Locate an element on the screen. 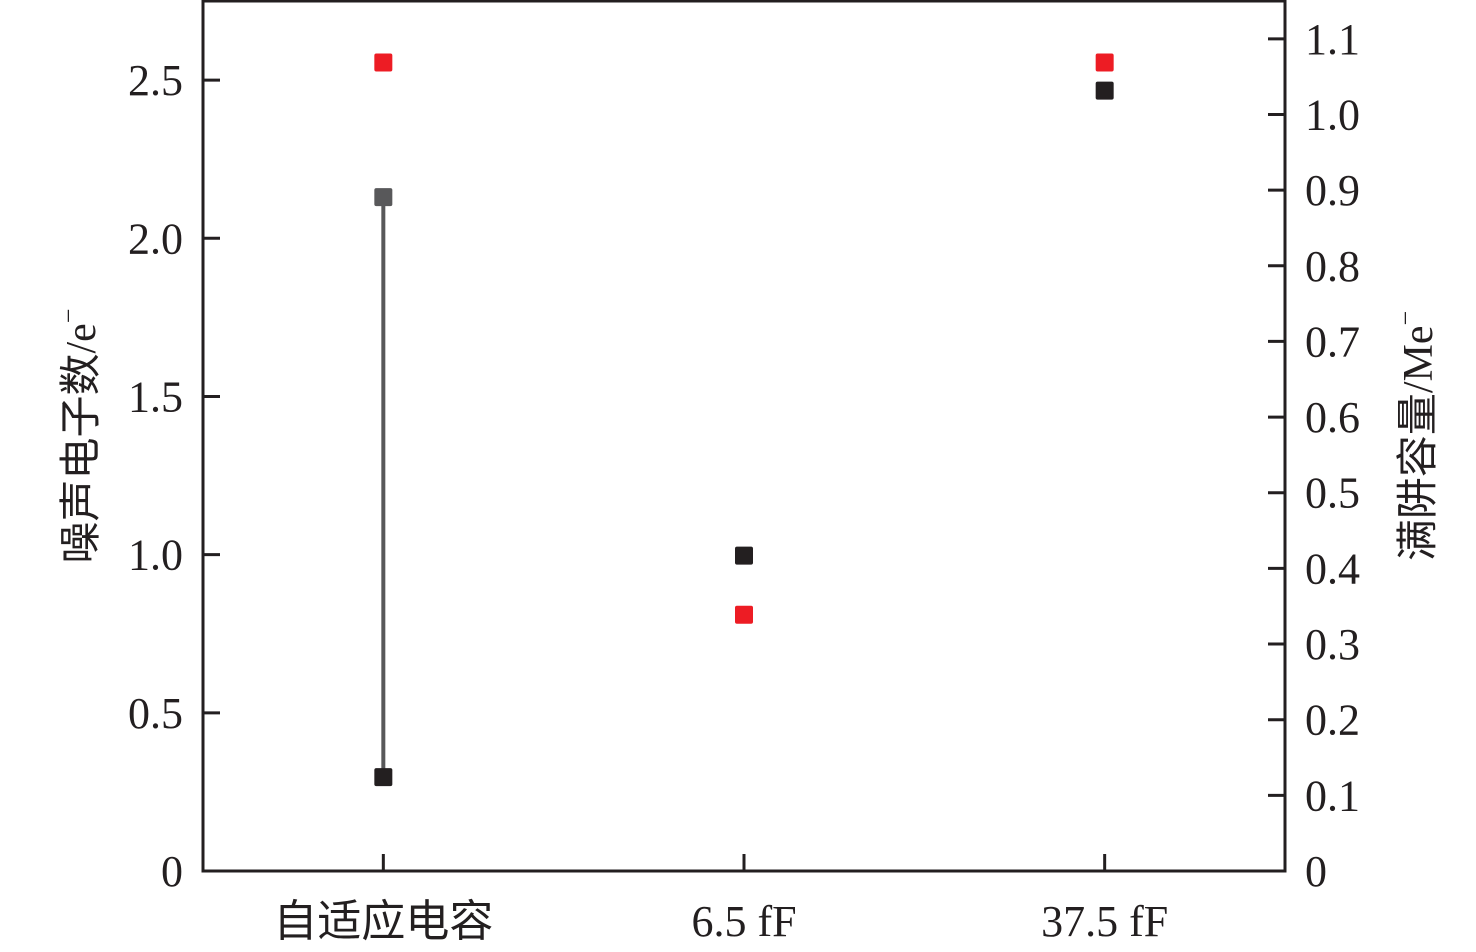 The width and height of the screenshot is (1476, 952). right-axis-tick-label: 0.2 is located at coordinates (1332, 720).